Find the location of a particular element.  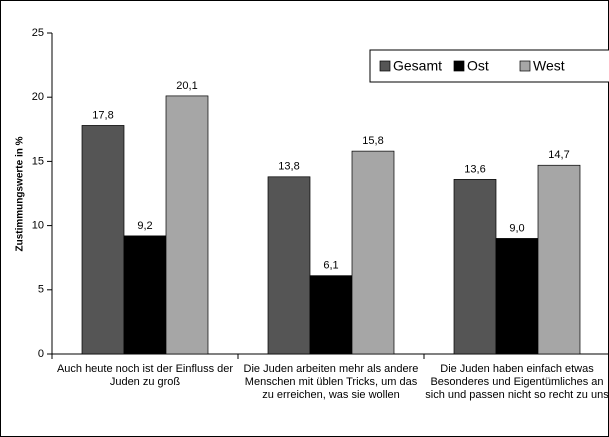

value-label: 9,0 is located at coordinates (516, 228).